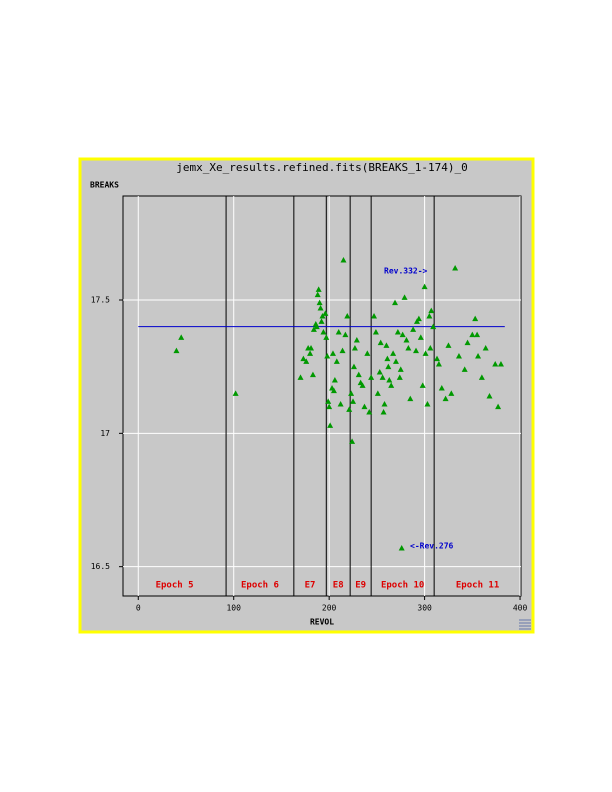 This screenshot has height=792, width=612. What do you see at coordinates (338, 586) in the screenshot?
I see `epoch-label: E8` at bounding box center [338, 586].